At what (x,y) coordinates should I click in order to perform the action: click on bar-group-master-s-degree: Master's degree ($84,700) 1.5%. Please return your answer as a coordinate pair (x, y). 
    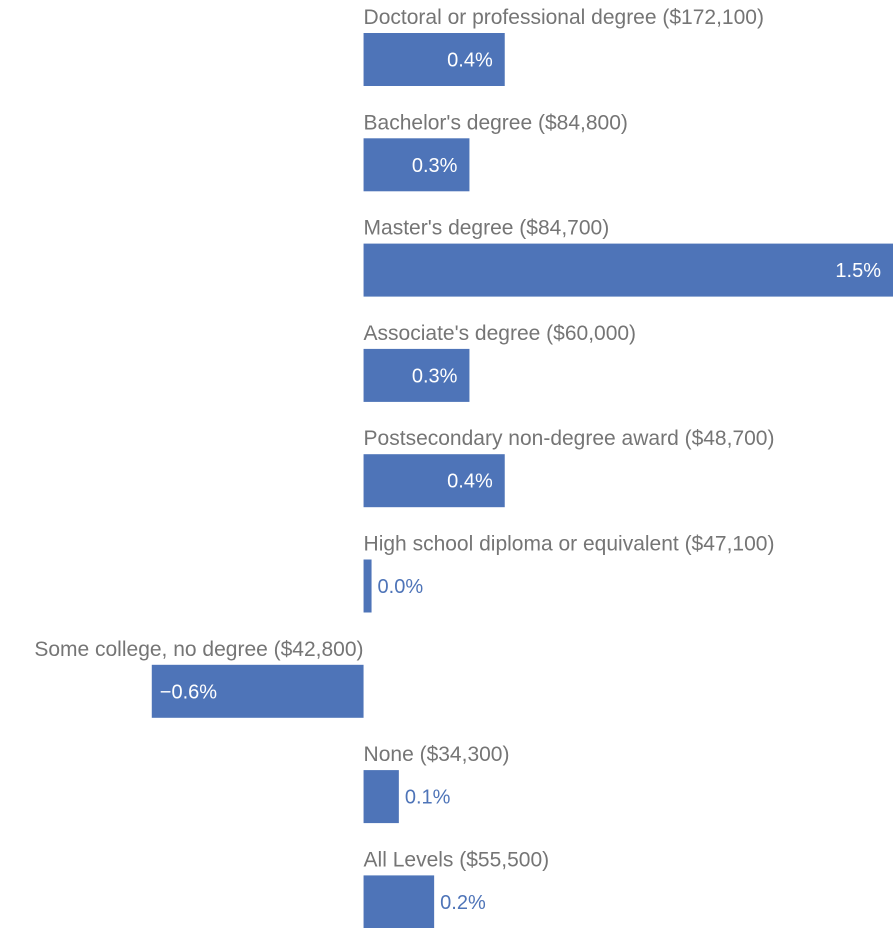
    Looking at the image, I should click on (628, 257).